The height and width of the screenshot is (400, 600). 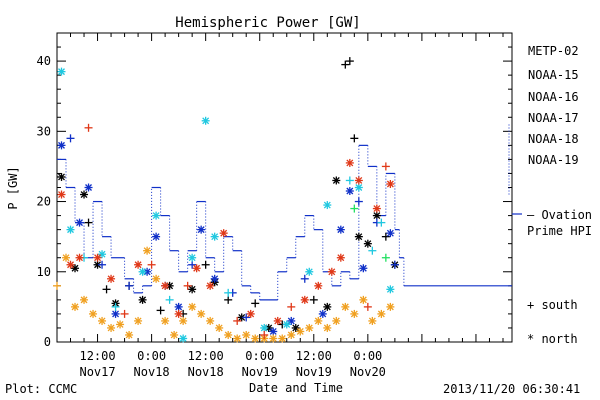 What do you see at coordinates (553, 160) in the screenshot?
I see `legend-entry-noaa-19: NOAA-19` at bounding box center [553, 160].